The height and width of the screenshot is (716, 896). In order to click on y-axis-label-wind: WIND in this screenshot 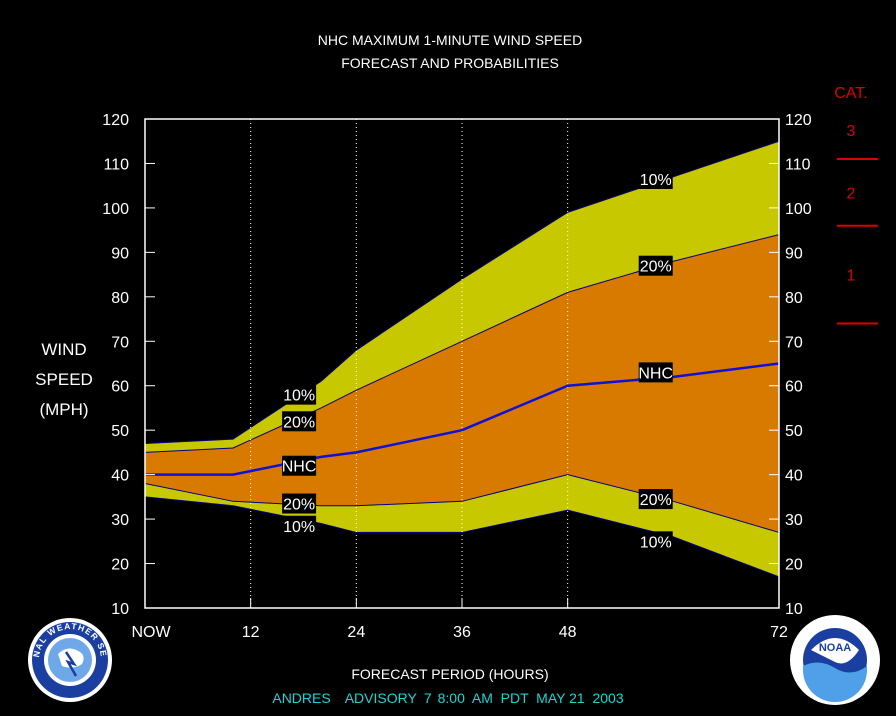, I will do `click(63, 349)`.